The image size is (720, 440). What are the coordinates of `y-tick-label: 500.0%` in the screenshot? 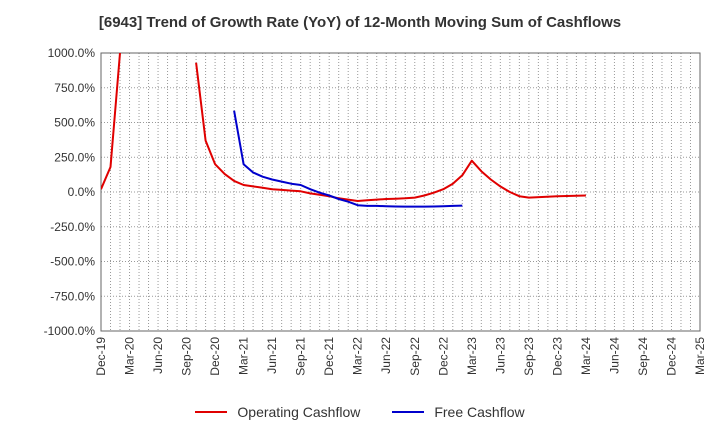 It's located at (74, 123).